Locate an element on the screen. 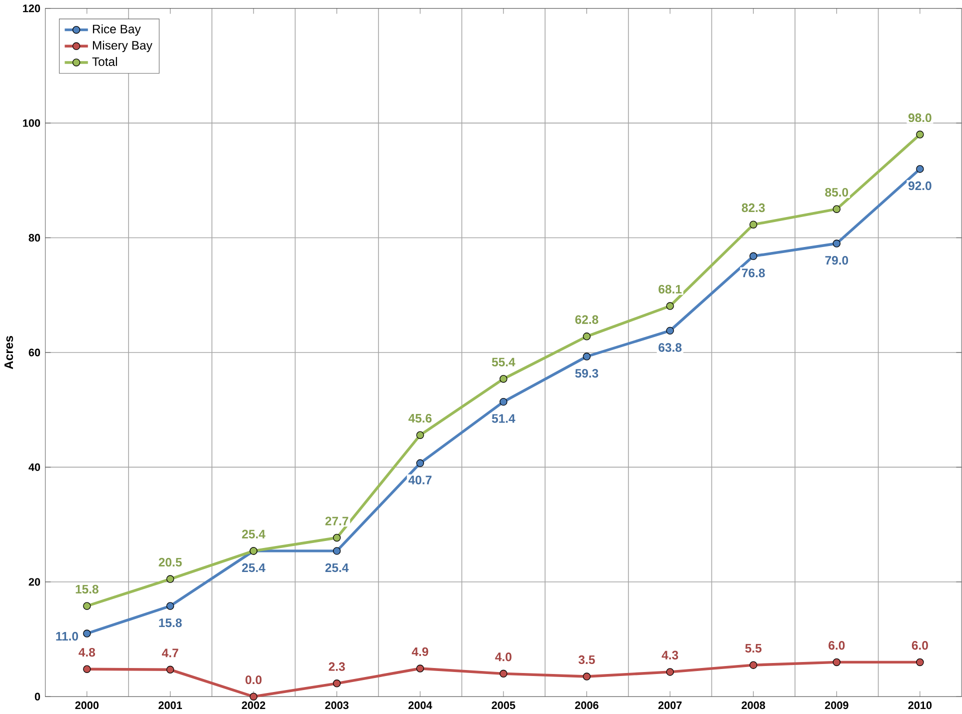 The height and width of the screenshot is (714, 962). data-label: 62.8 is located at coordinates (586, 319).